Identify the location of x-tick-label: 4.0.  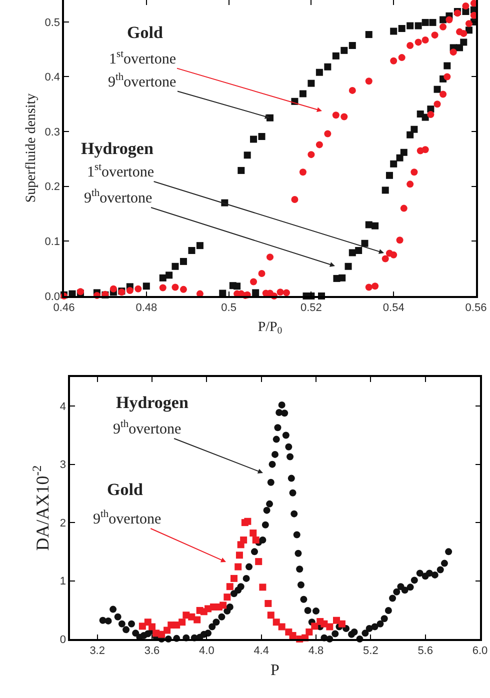
(206, 650).